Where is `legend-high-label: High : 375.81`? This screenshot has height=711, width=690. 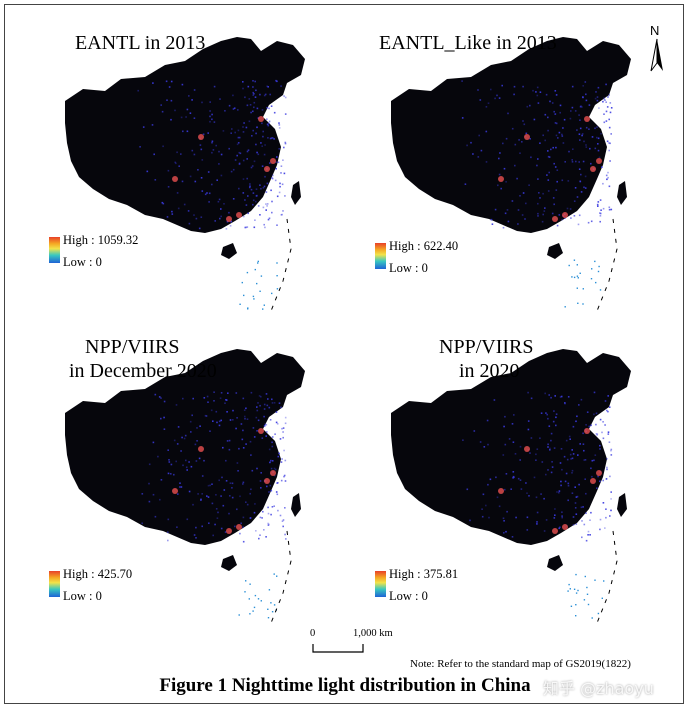 legend-high-label: High : 375.81 is located at coordinates (424, 574).